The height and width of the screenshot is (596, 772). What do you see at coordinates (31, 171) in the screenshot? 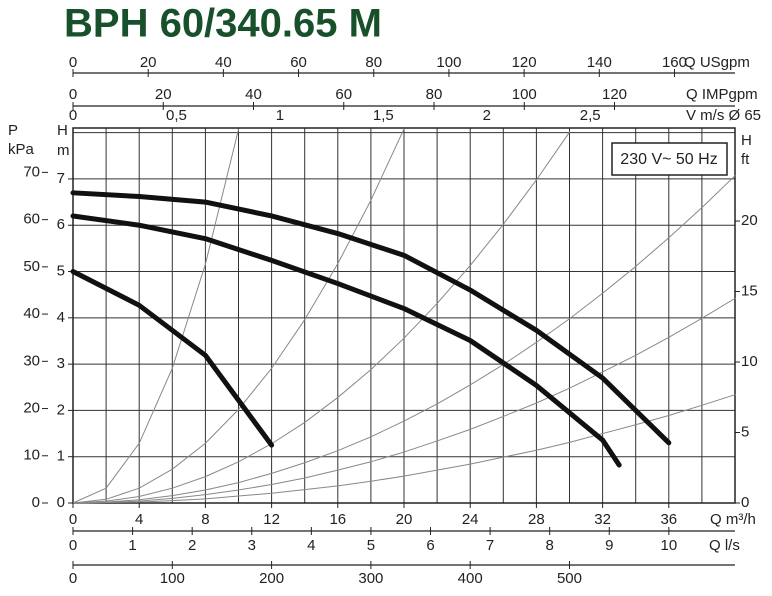
I see `axis-tick-label: 70` at bounding box center [31, 171].